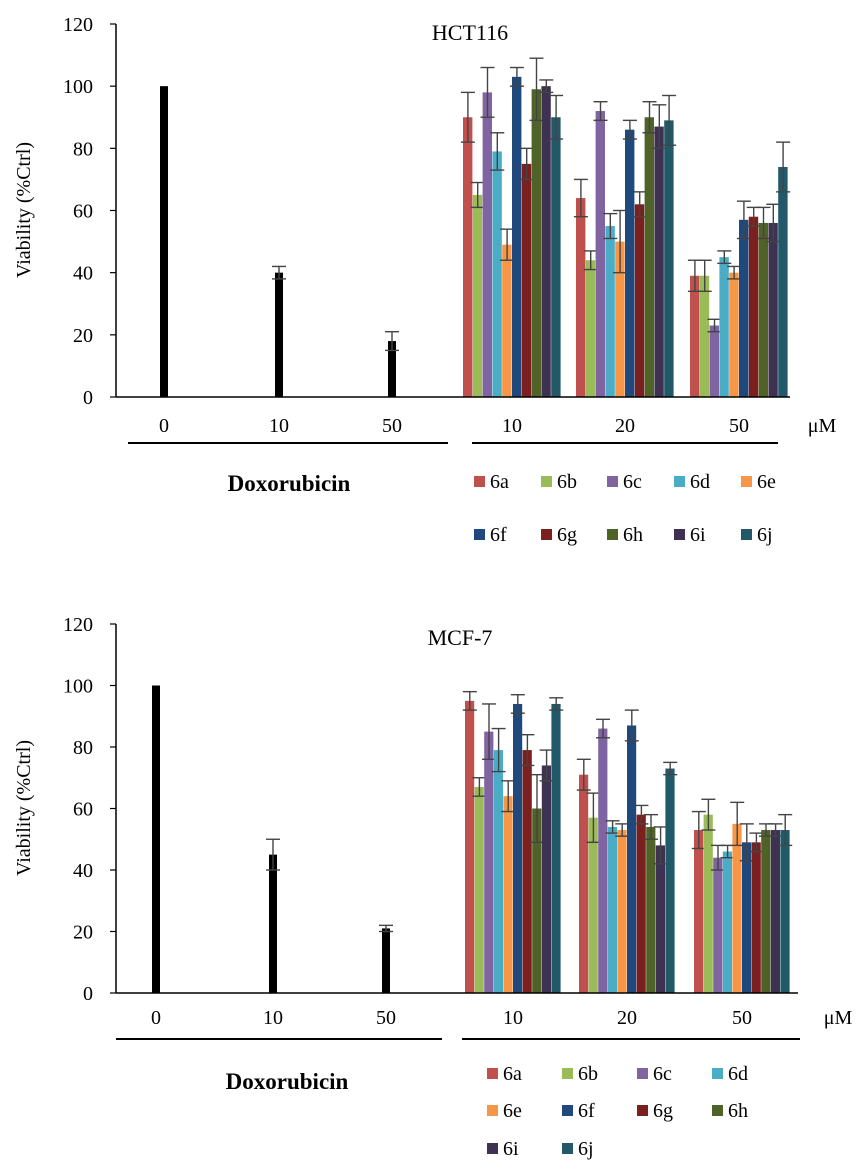 This screenshot has width=862, height=1169. I want to click on legend-label-6c: 6c, so click(632, 482).